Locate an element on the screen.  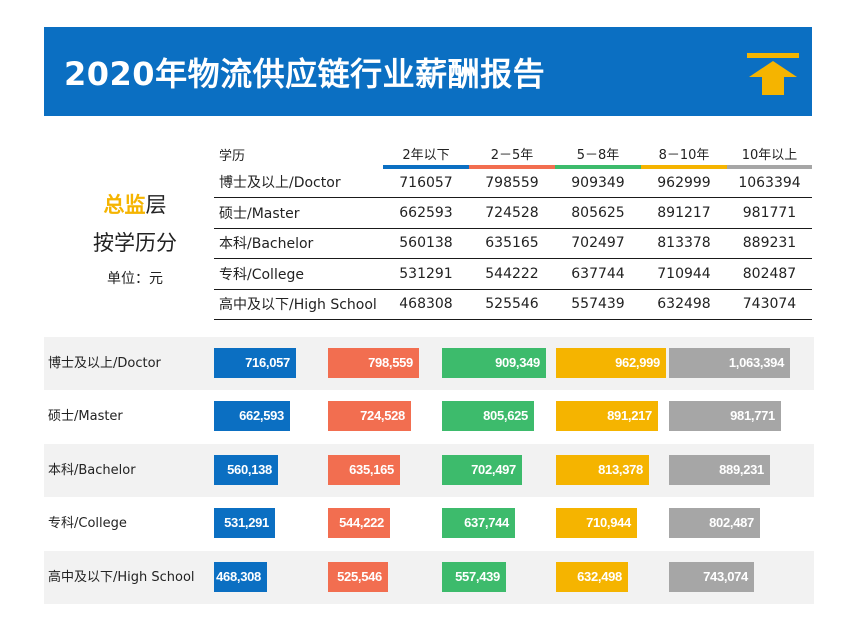
bar-2-3: 813,378 is located at coordinates (602, 469).